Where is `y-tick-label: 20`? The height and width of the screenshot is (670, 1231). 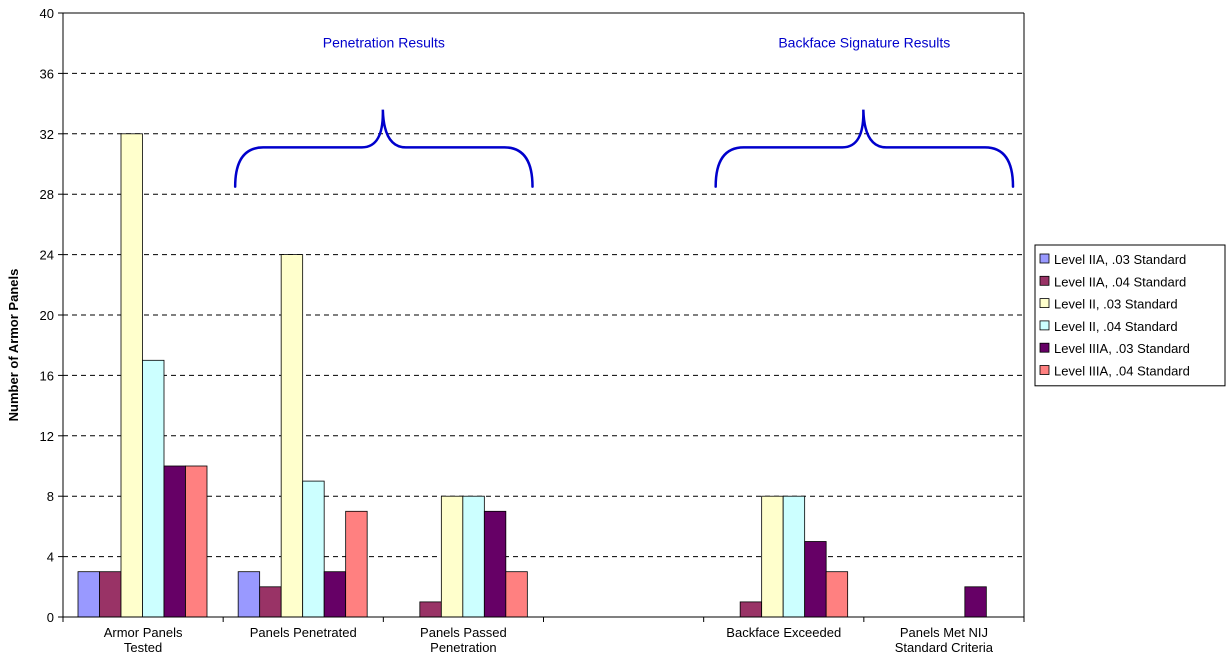 y-tick-label: 20 is located at coordinates (47, 315).